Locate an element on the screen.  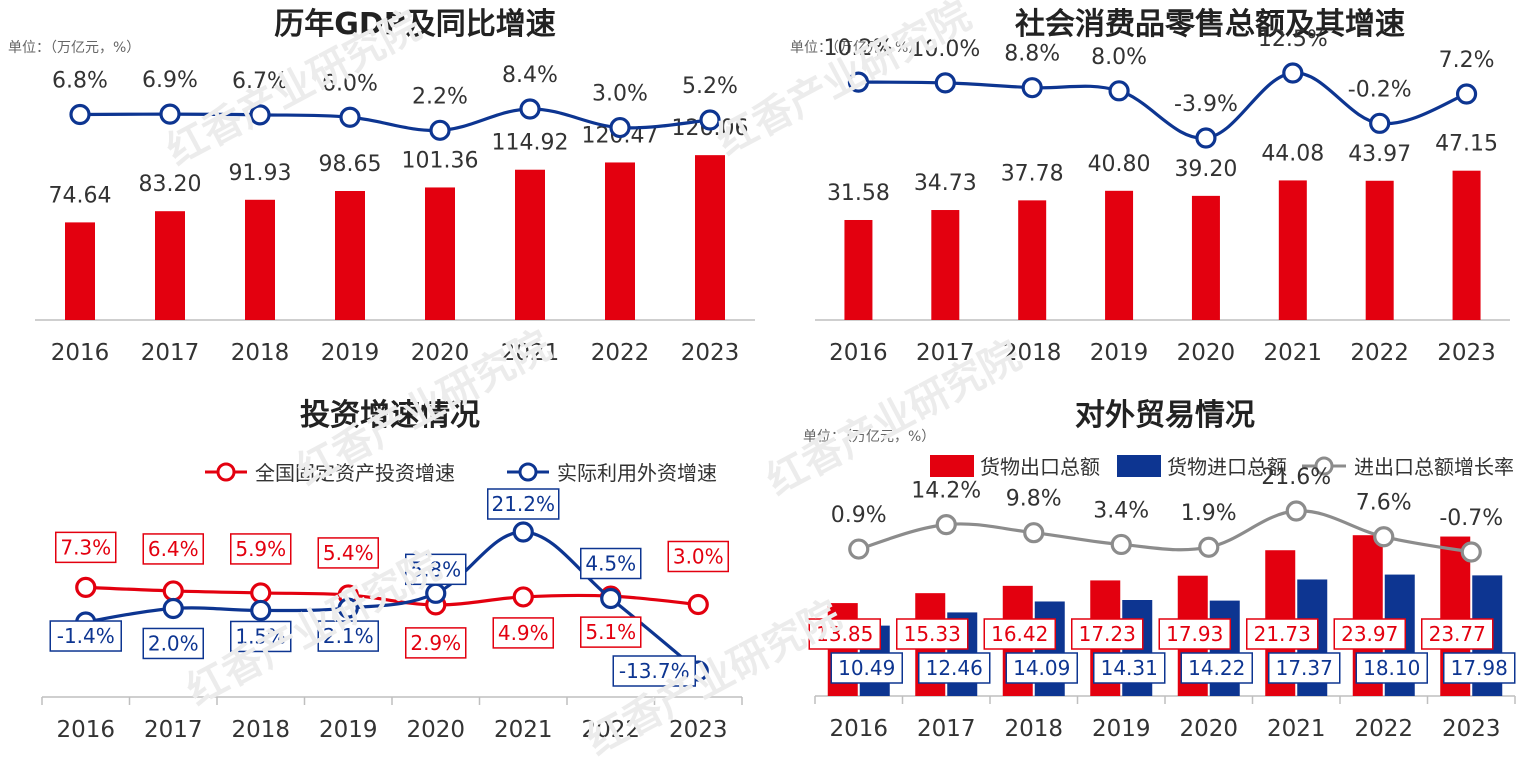
x-tick-label: 2017 is located at coordinates (170, 353).